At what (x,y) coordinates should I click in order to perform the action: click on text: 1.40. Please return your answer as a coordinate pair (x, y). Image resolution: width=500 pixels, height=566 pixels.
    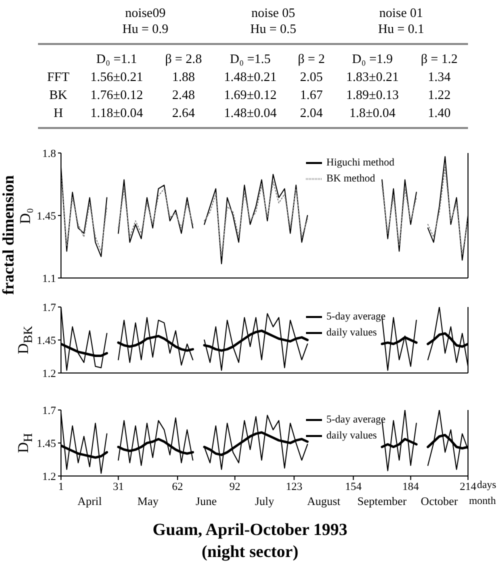
    Looking at the image, I should click on (439, 112).